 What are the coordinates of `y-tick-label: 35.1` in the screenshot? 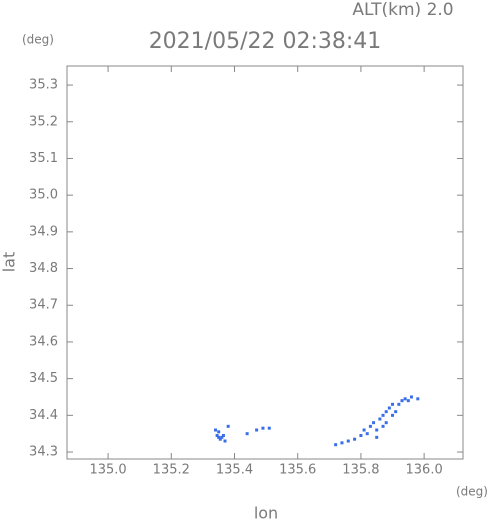 It's located at (43, 158).